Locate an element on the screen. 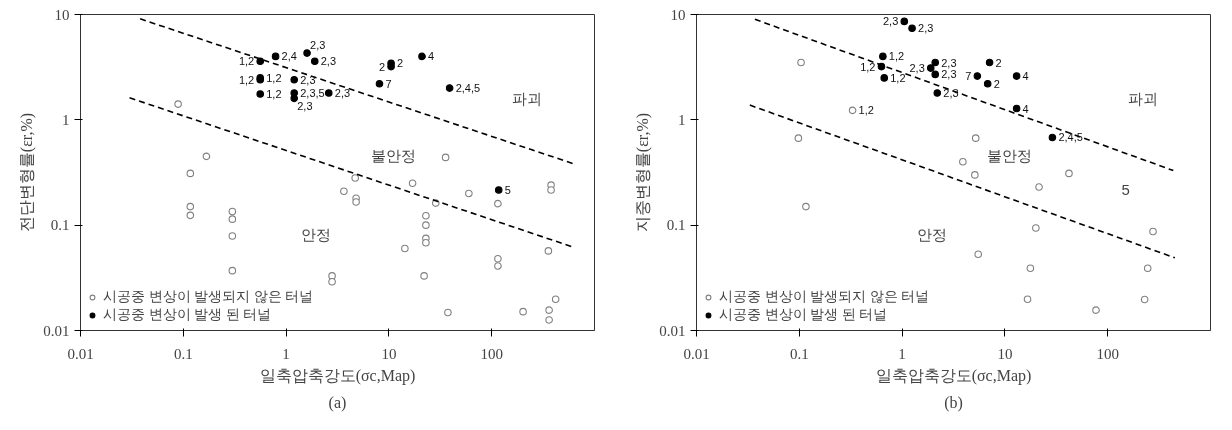  annotation: 2,3,5 is located at coordinates (312, 92).